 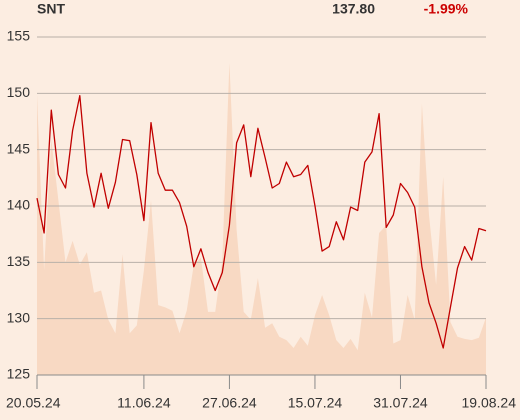 What do you see at coordinates (489, 403) in the screenshot?
I see `x-tick-label: 19.08.24` at bounding box center [489, 403].